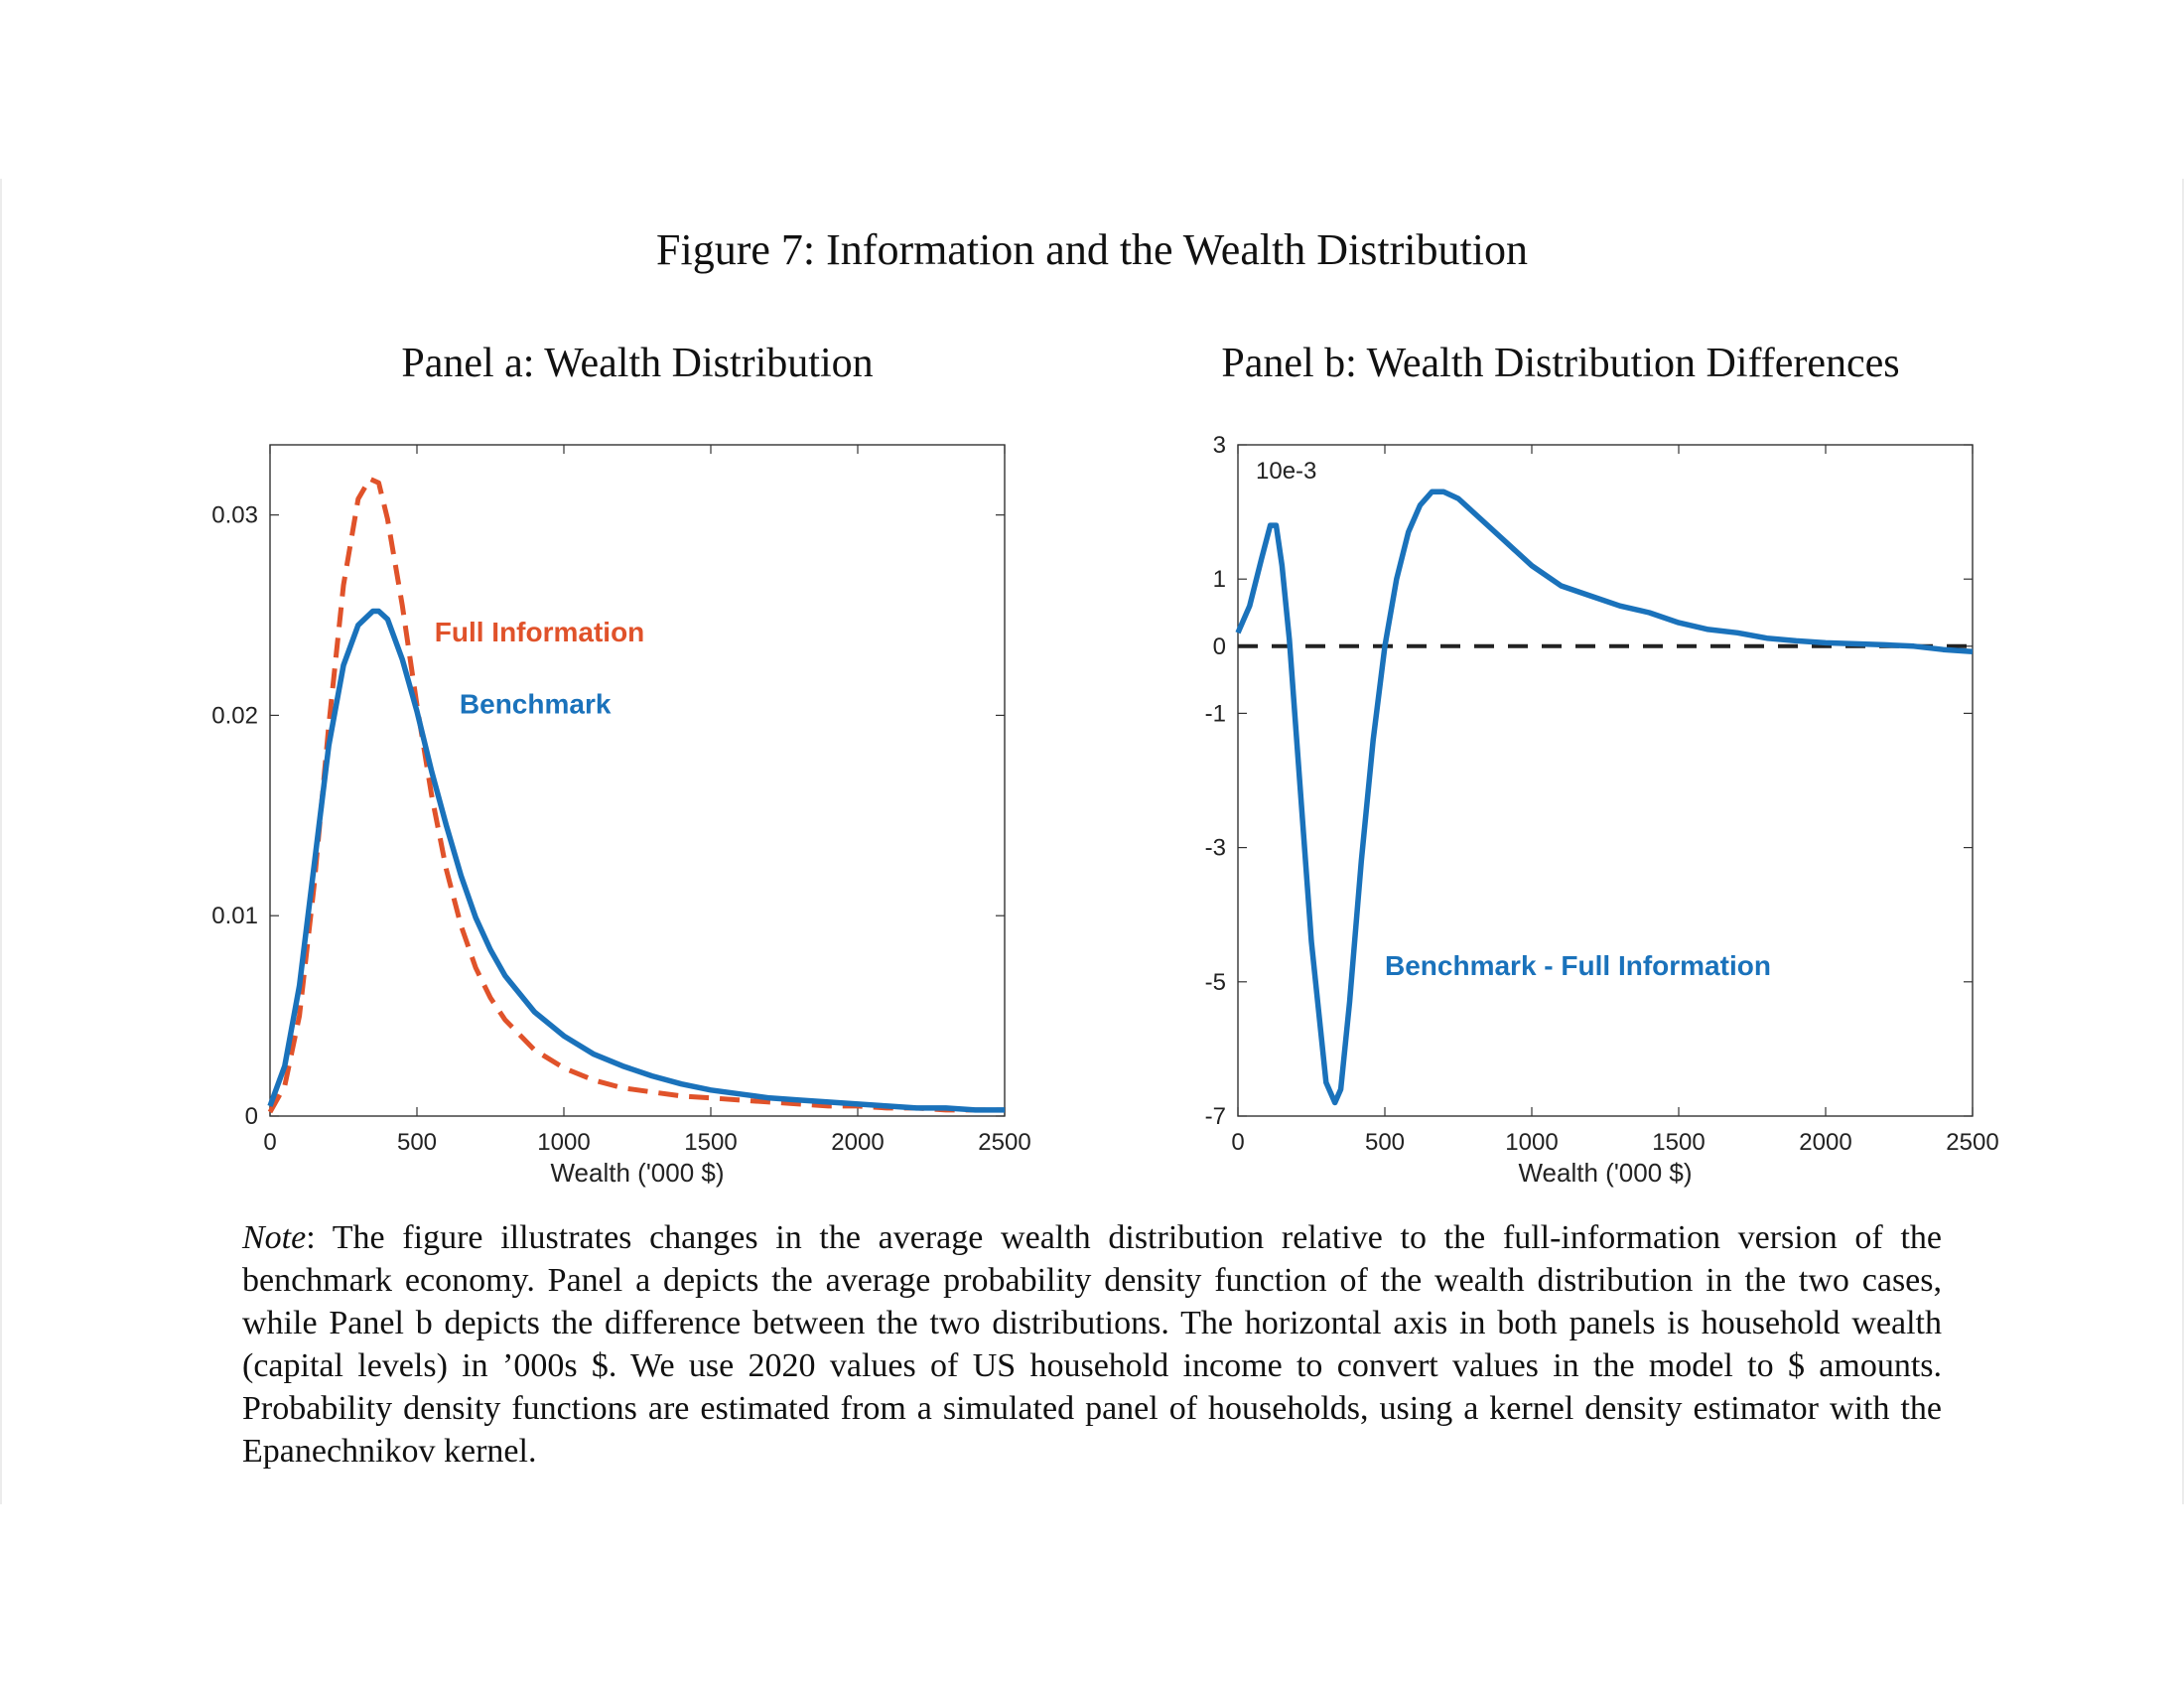 The height and width of the screenshot is (1688, 2184). What do you see at coordinates (1972, 1142) in the screenshot?
I see `panel-b-x-tick-label: 2500` at bounding box center [1972, 1142].